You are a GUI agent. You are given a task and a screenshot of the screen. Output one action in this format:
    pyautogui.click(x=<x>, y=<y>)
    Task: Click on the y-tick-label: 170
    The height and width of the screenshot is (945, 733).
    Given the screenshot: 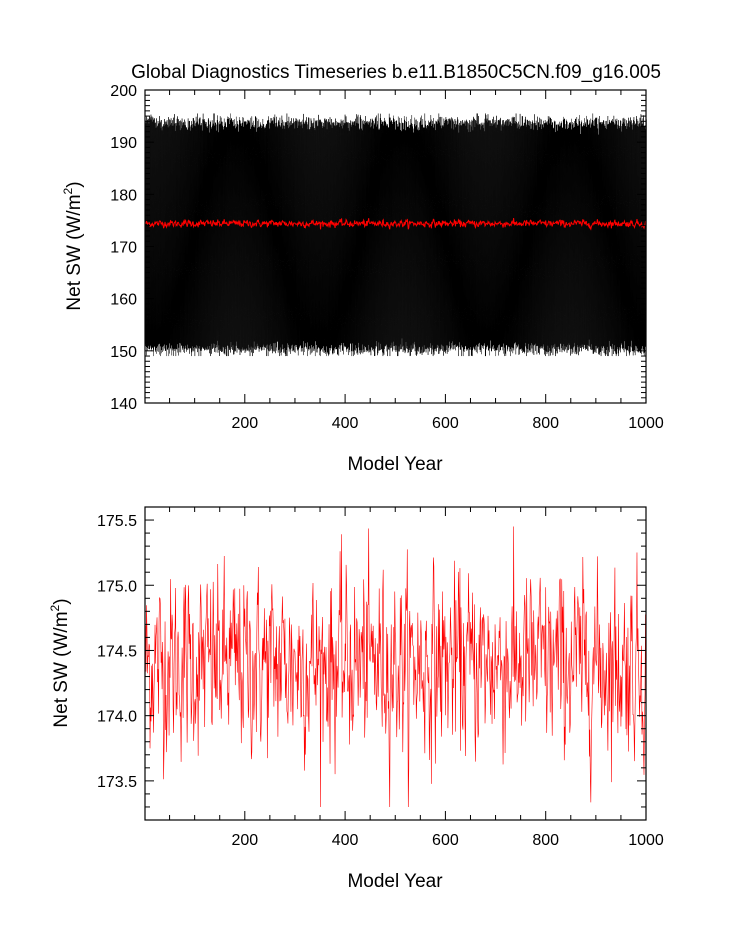 What is the action you would take?
    pyautogui.click(x=123, y=248)
    